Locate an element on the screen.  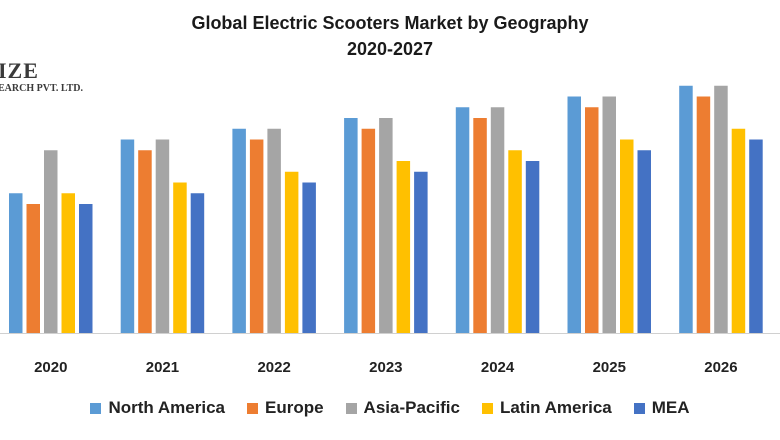
bar-europe-2025 is located at coordinates (592, 220).